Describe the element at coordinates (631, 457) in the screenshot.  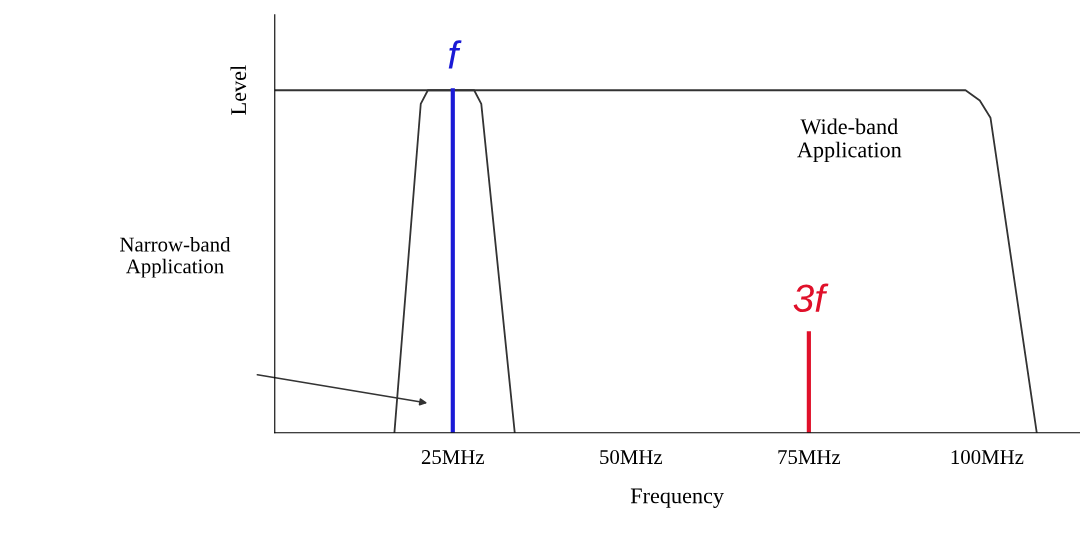
I see `x-tick-label: 50MHz` at that location.